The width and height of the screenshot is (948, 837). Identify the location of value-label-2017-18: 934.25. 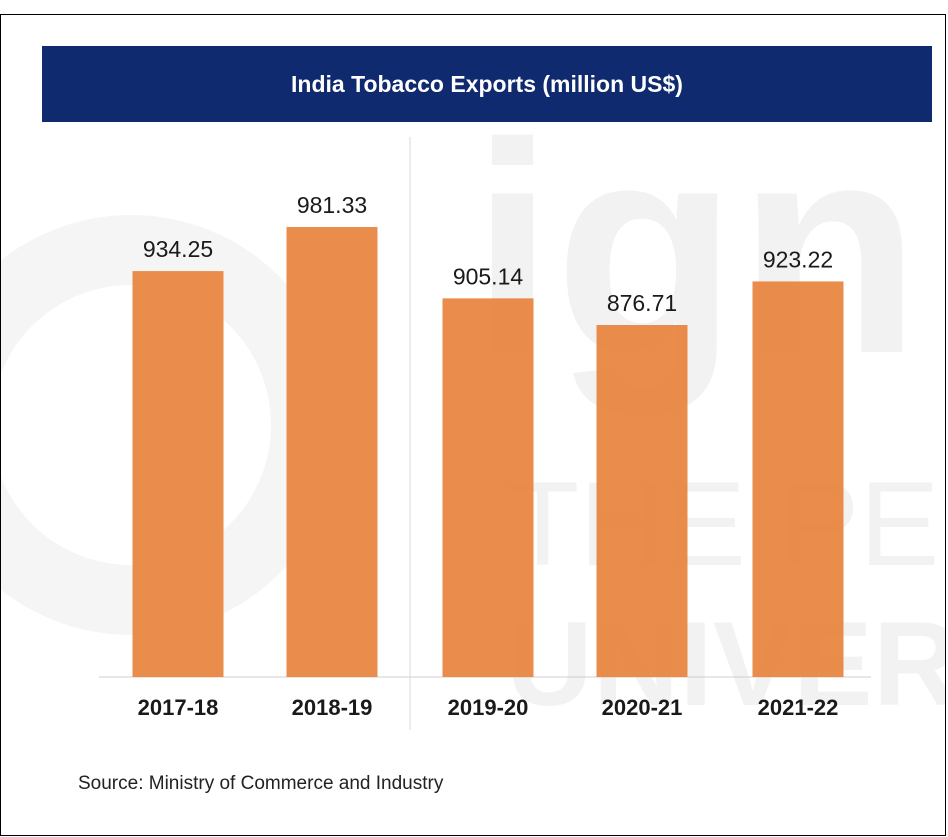
(178, 249).